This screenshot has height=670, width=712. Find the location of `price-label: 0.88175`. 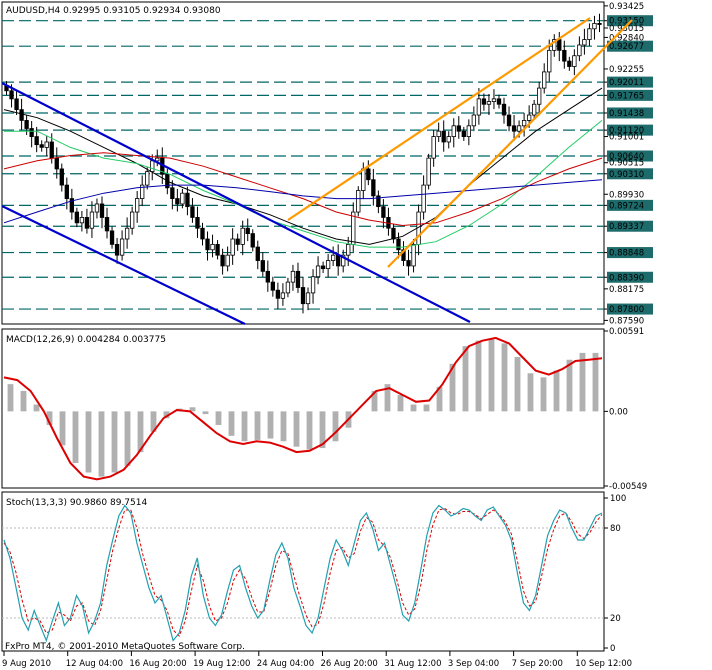

price-label: 0.88175 is located at coordinates (626, 290).